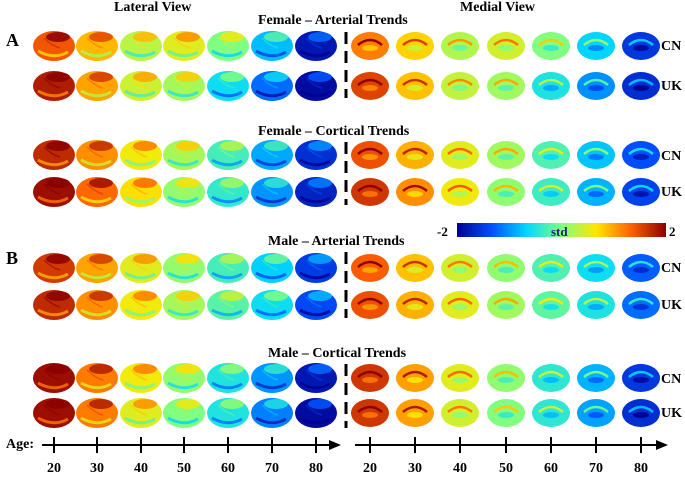 The image size is (685, 479). Describe the element at coordinates (334, 131) in the screenshot. I see `section-title-female-cortical: Female – Cortical Trends` at that location.